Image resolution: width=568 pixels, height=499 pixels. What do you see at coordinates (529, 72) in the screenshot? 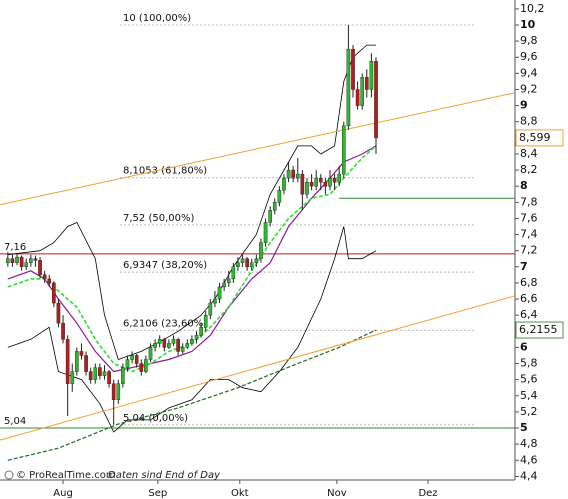
I see `y-tick-label: 9,4` at bounding box center [529, 72].